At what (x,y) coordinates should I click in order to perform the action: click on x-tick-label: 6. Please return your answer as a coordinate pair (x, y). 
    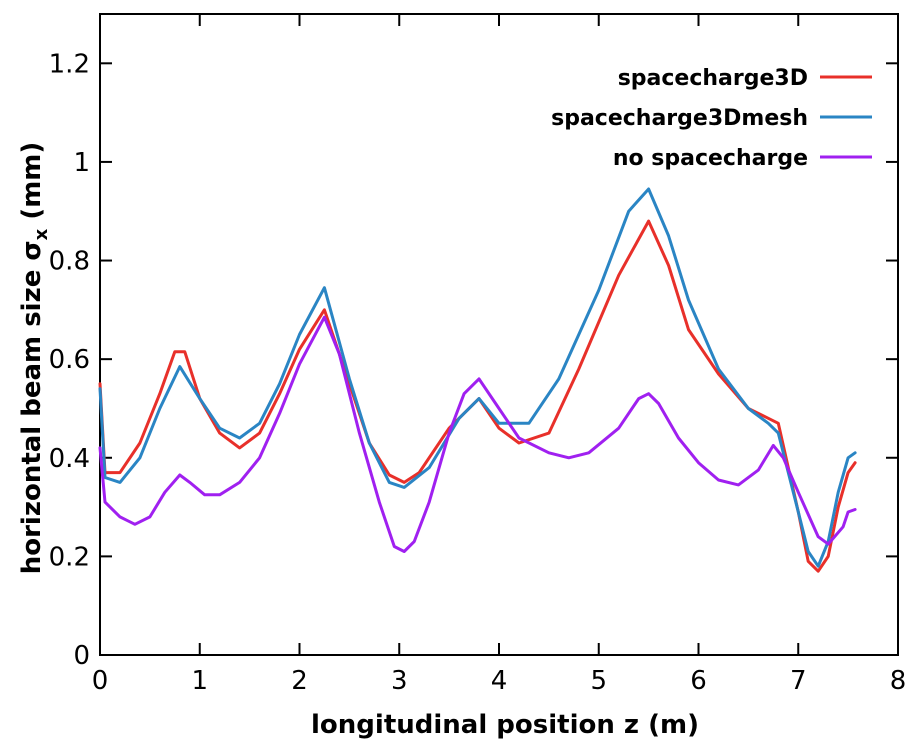
    Looking at the image, I should click on (698, 681).